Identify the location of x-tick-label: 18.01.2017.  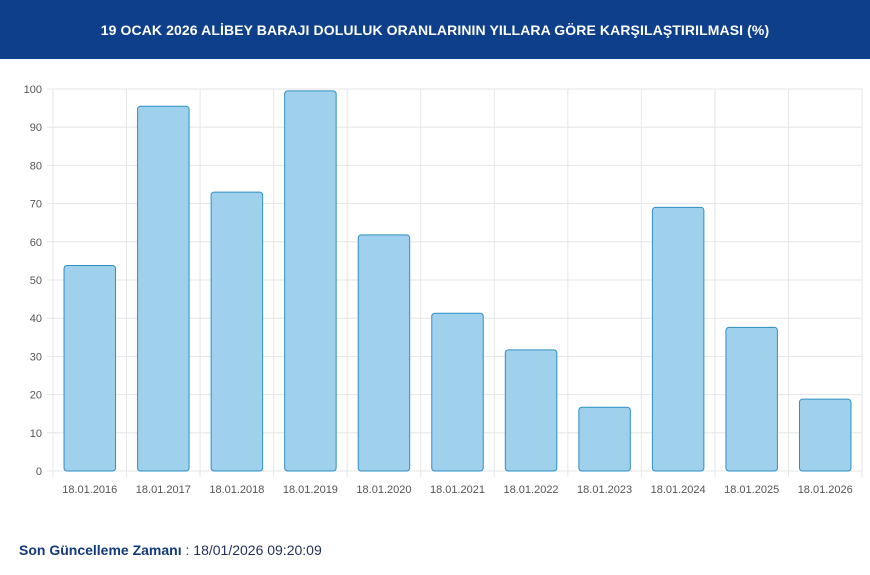
(163, 490).